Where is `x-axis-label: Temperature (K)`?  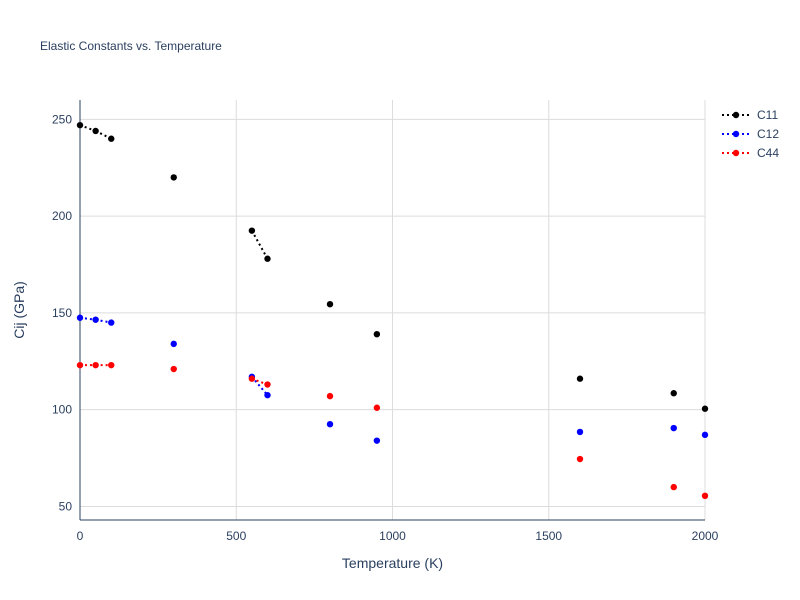 x-axis-label: Temperature (K) is located at coordinates (392, 563).